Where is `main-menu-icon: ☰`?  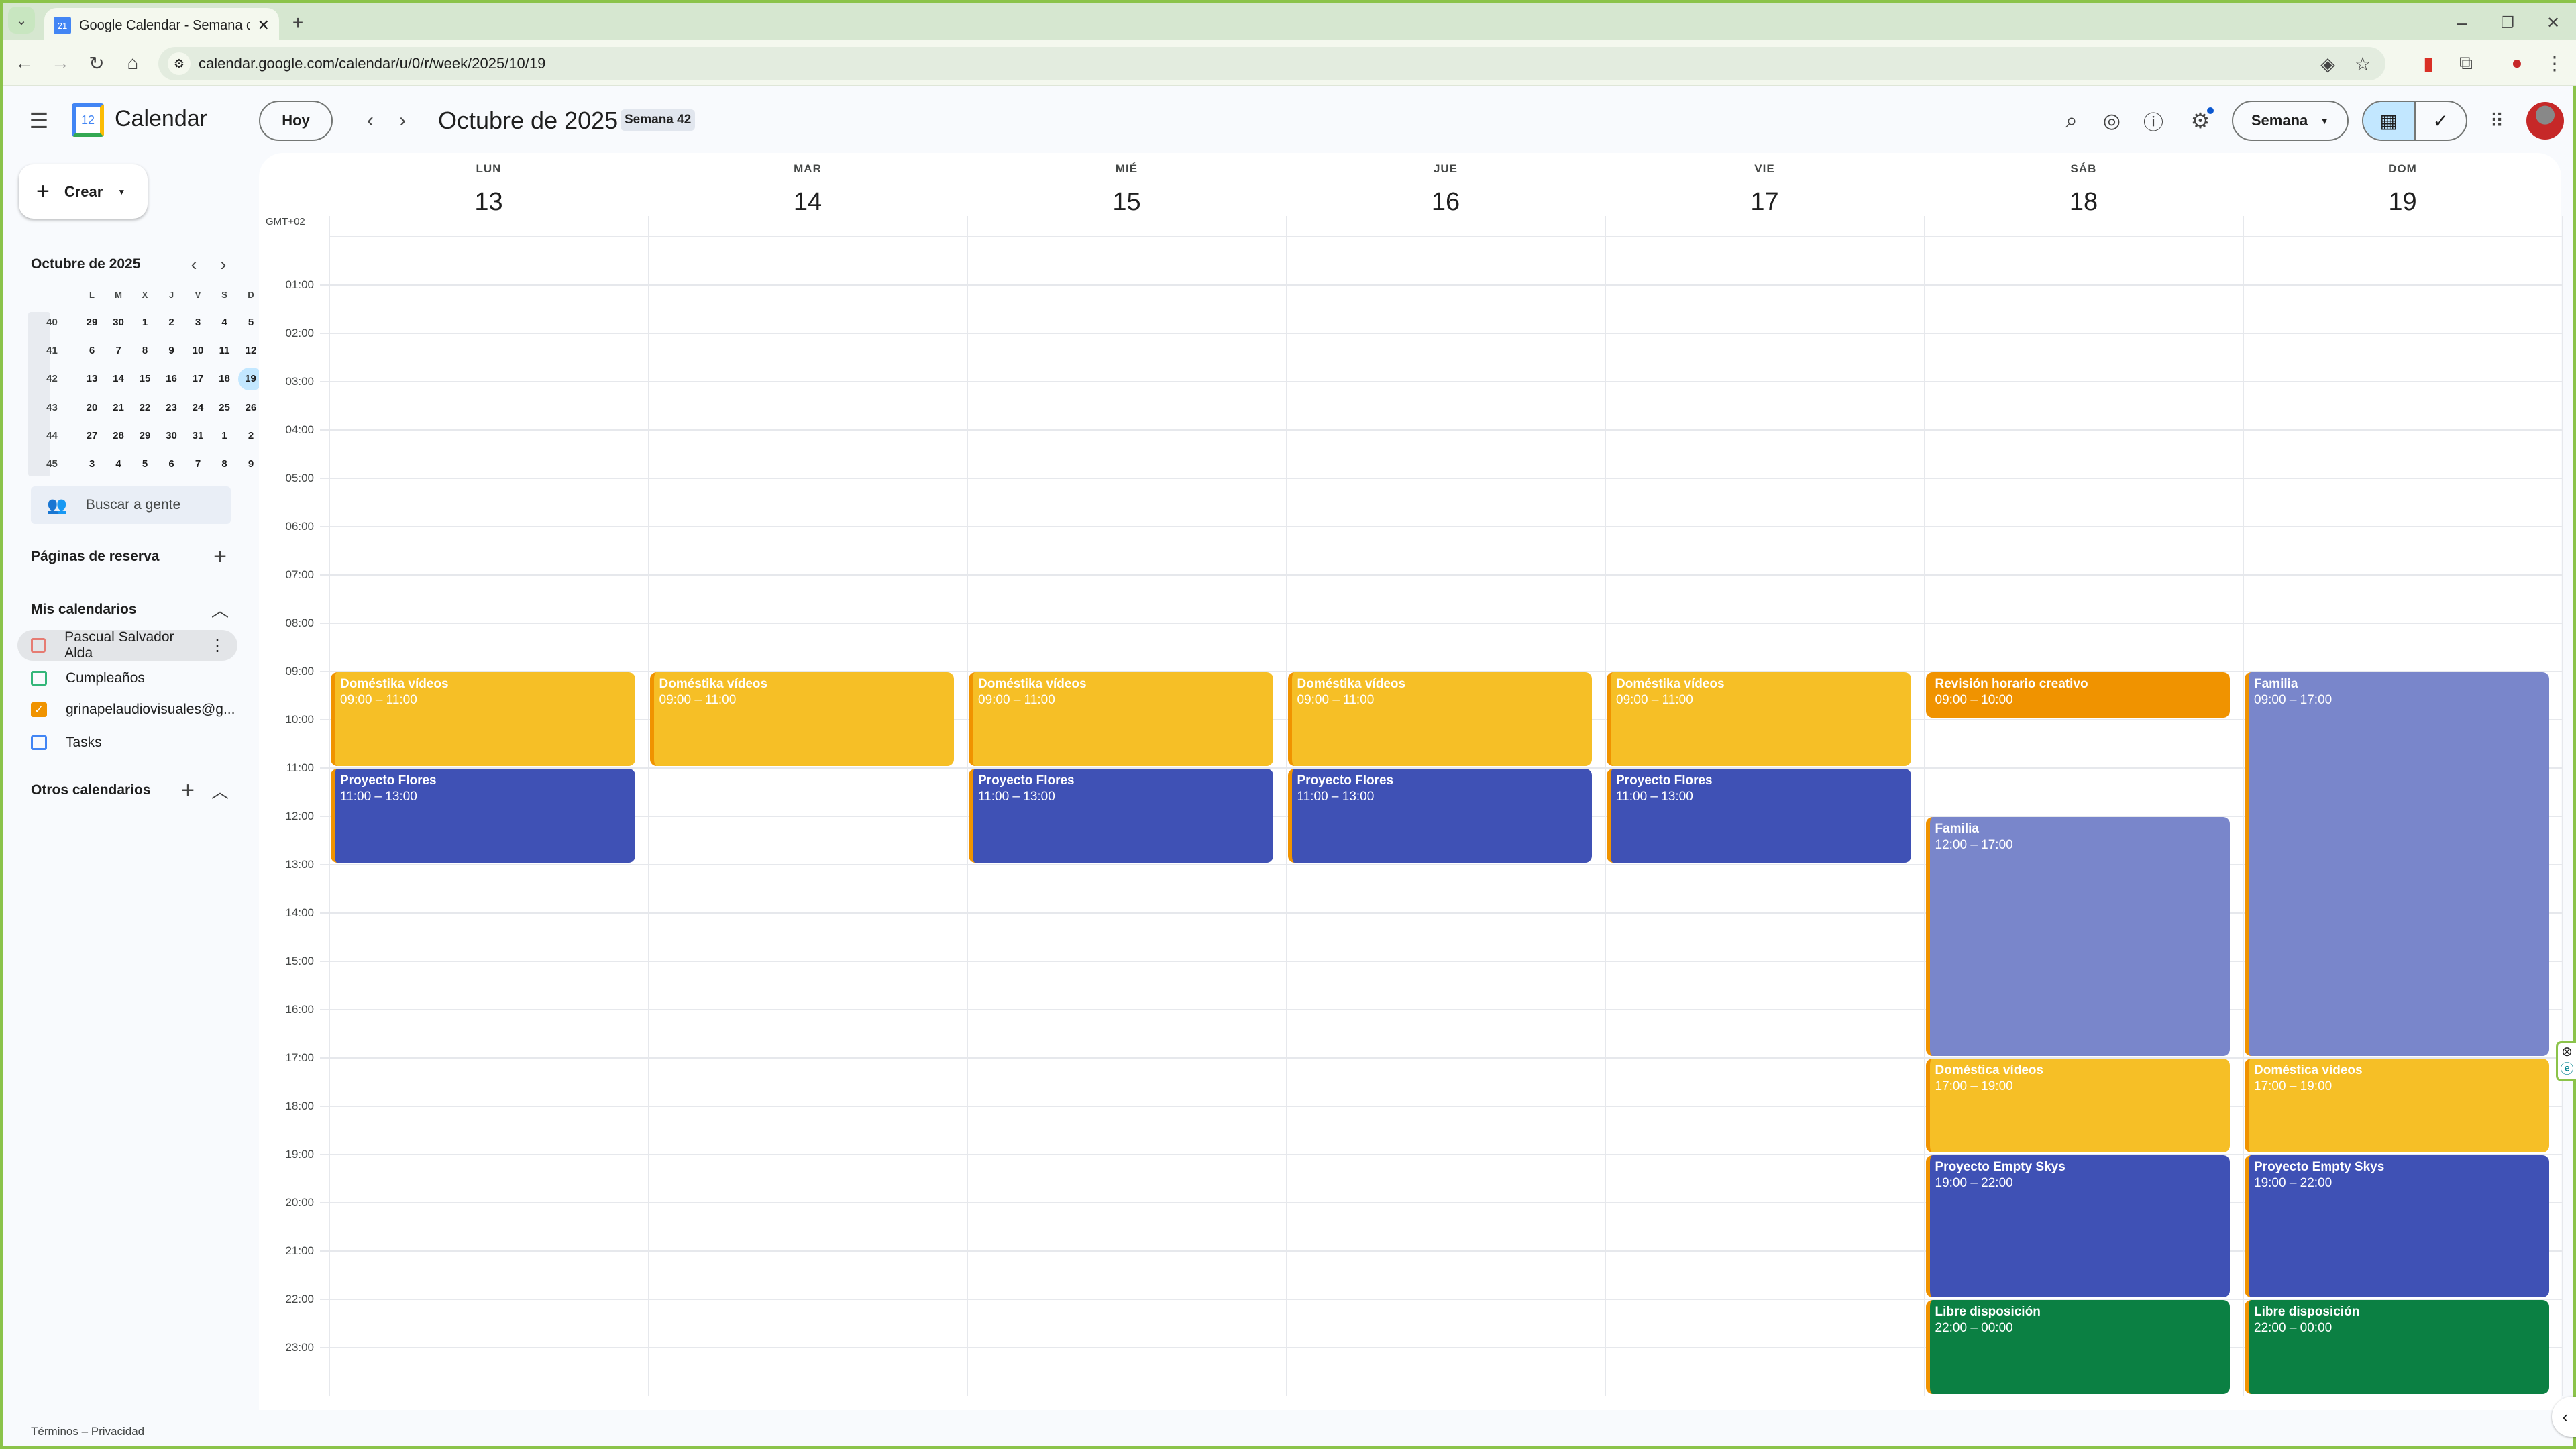
main-menu-icon: ☰ is located at coordinates (39, 121).